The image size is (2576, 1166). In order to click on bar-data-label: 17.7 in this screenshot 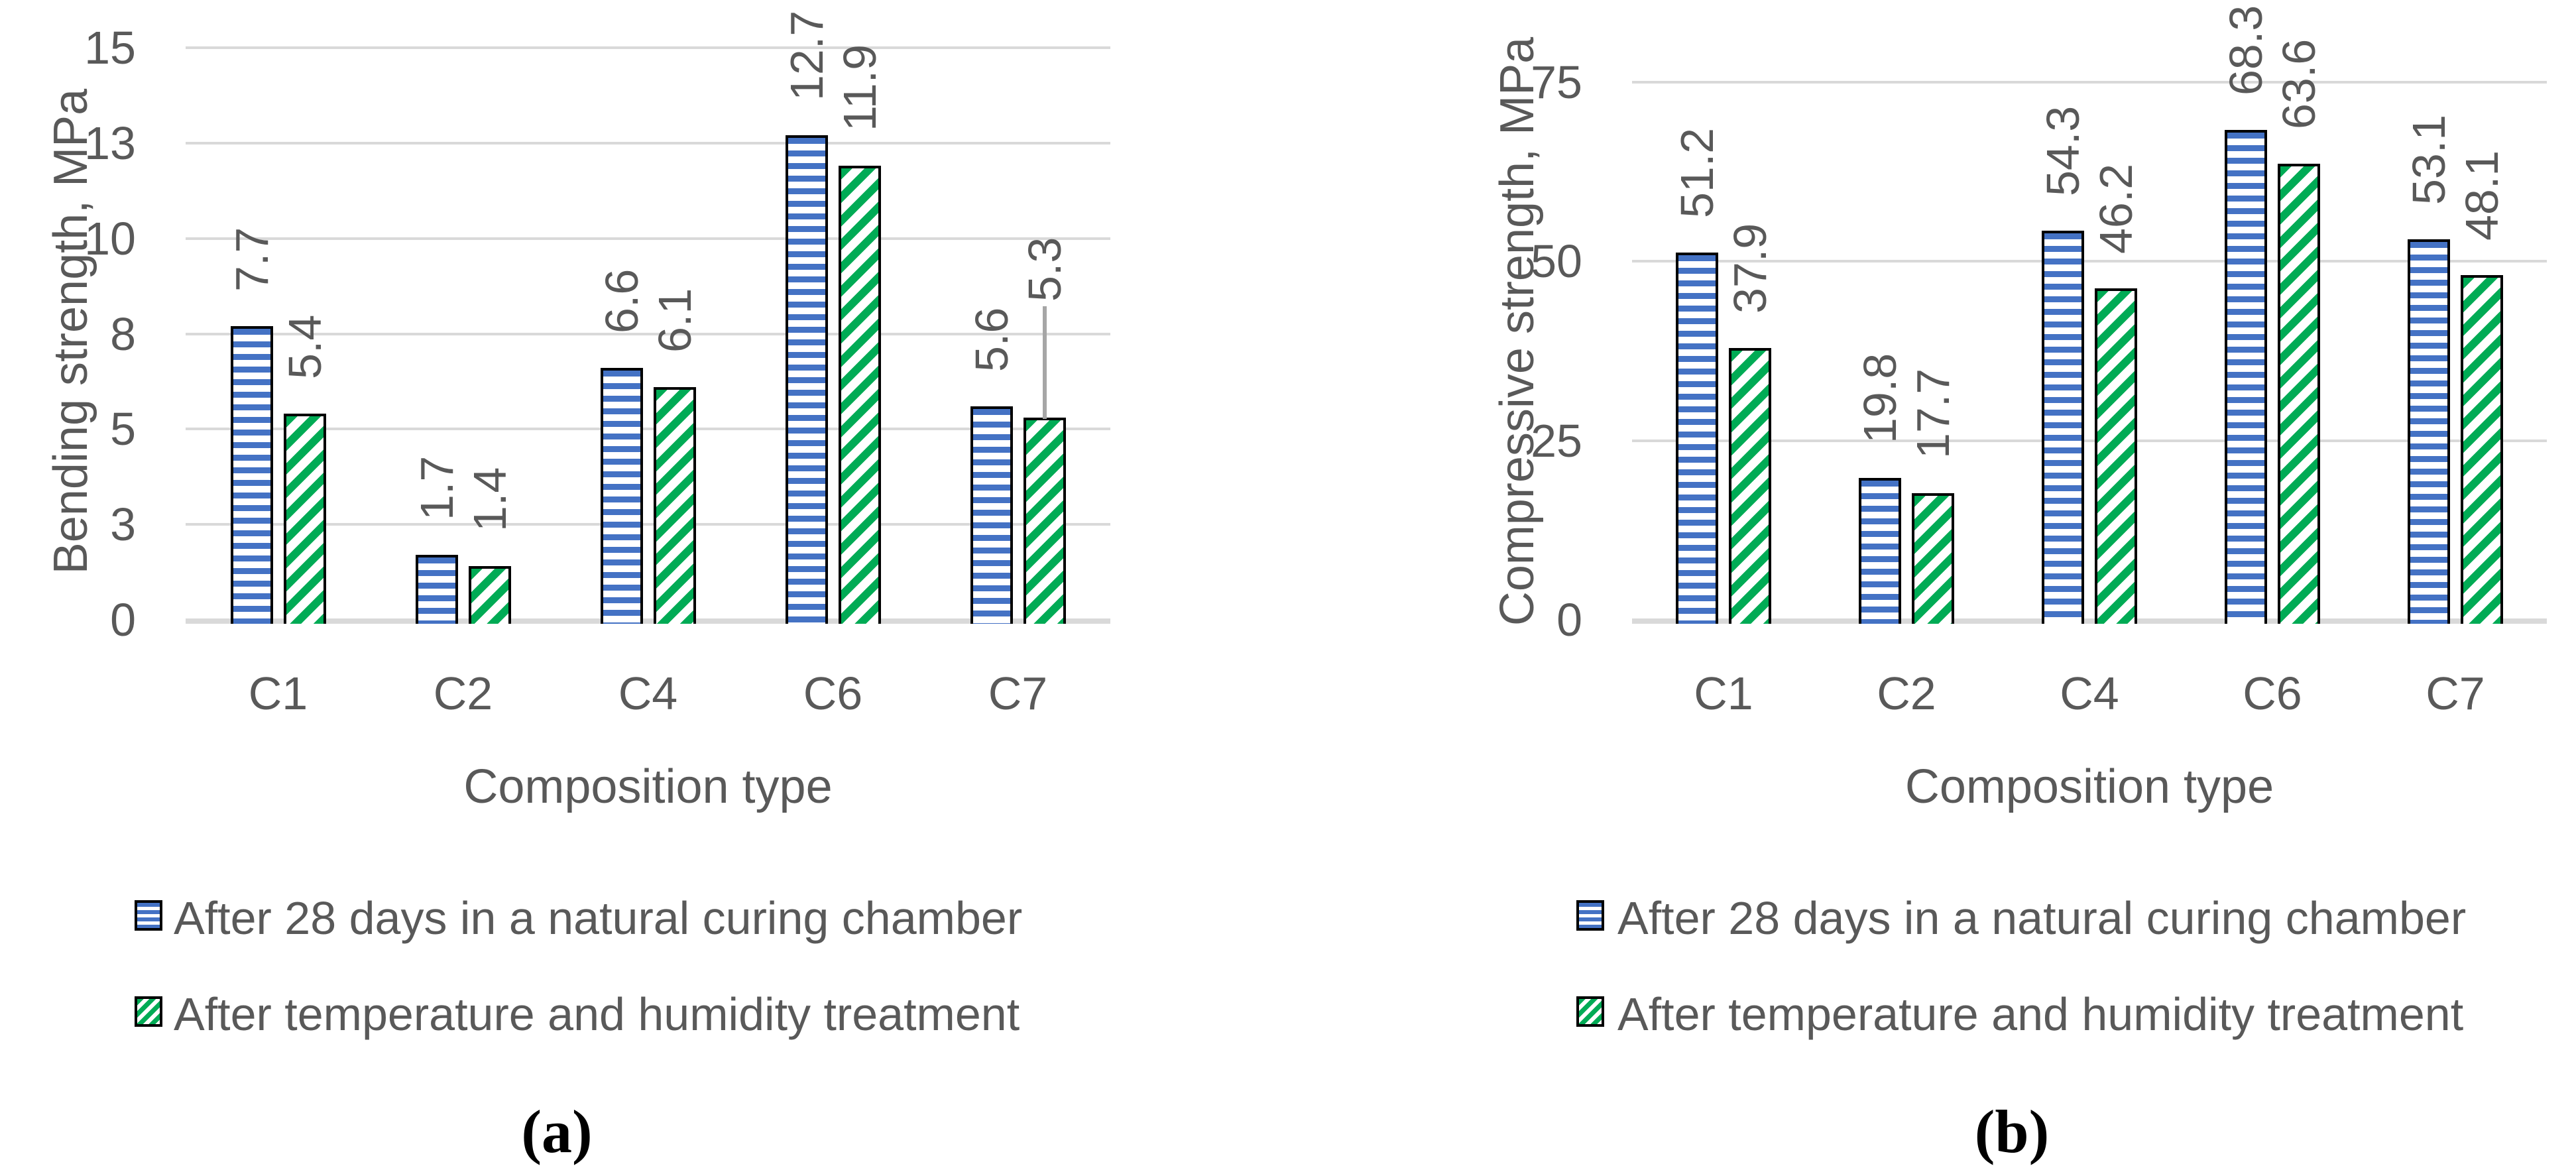, I will do `click(1933, 414)`.